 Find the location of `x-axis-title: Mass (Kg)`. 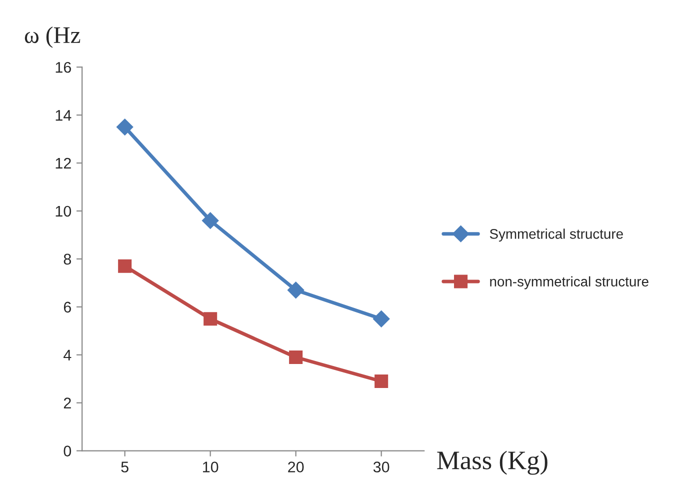

x-axis-title: Mass (Kg) is located at coordinates (492, 462).